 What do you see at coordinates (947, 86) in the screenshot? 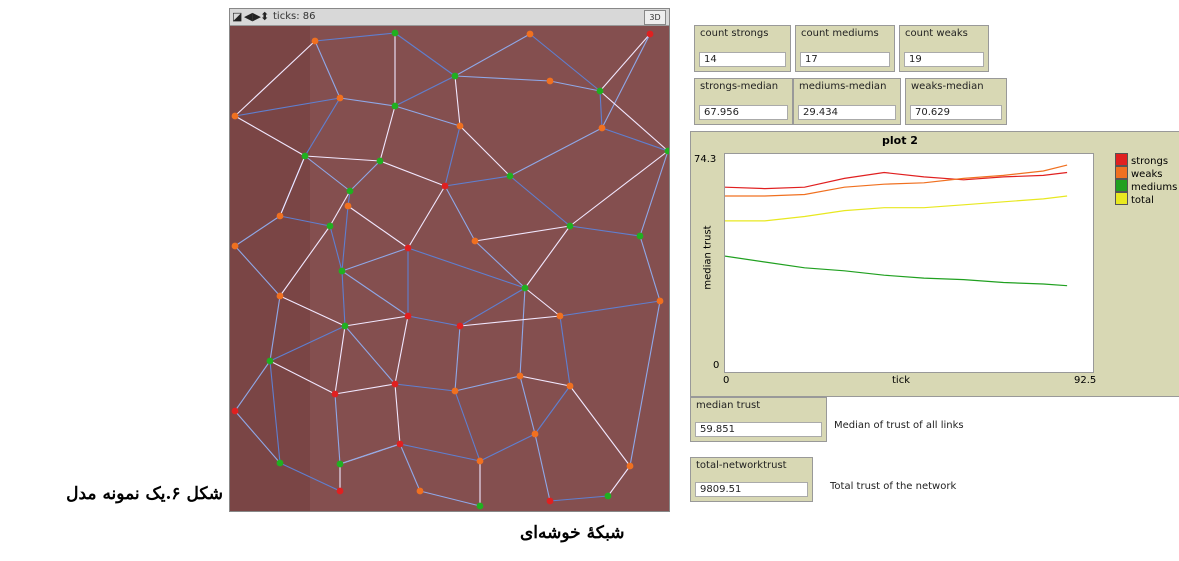
I see `monitor-label: weaks-median` at bounding box center [947, 86].